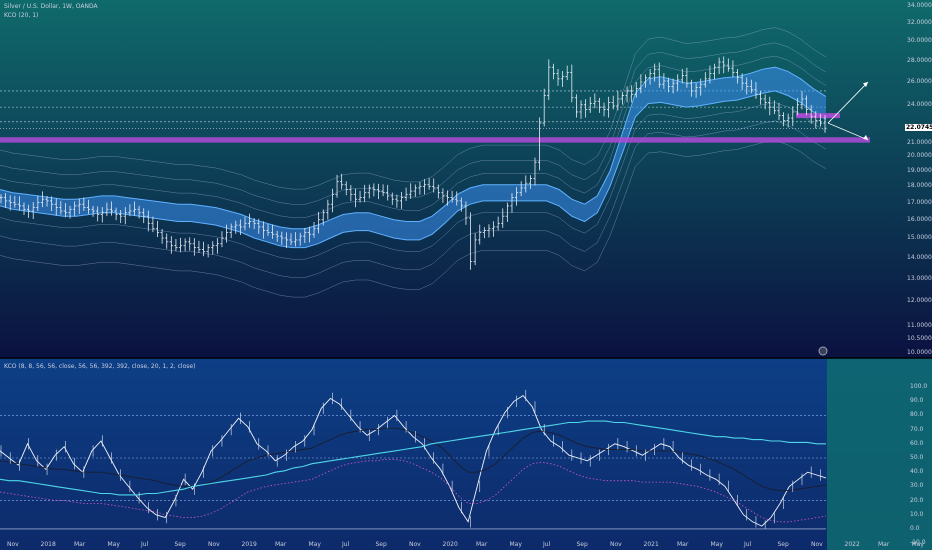 Image resolution: width=932 pixels, height=550 pixels. Describe the element at coordinates (852, 544) in the screenshot. I see `time-tick-label: 2022` at that location.